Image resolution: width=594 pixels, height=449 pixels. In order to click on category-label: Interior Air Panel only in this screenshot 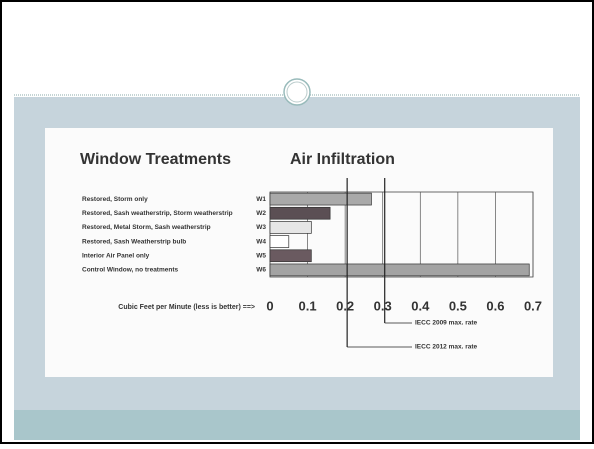, I will do `click(116, 255)`.